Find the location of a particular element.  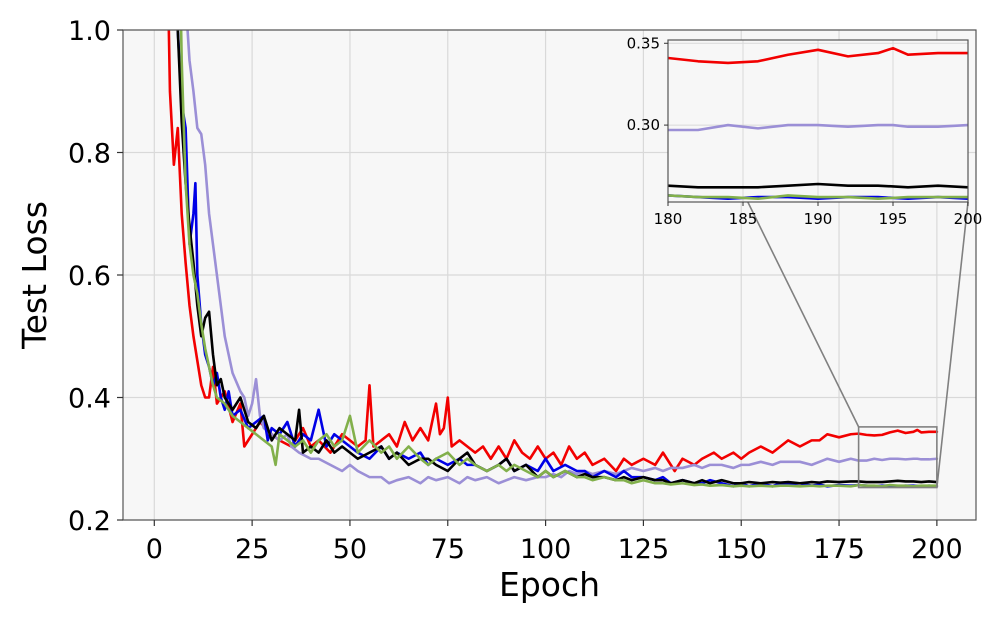

inset-x-tick-label: 200 is located at coordinates (968, 219).